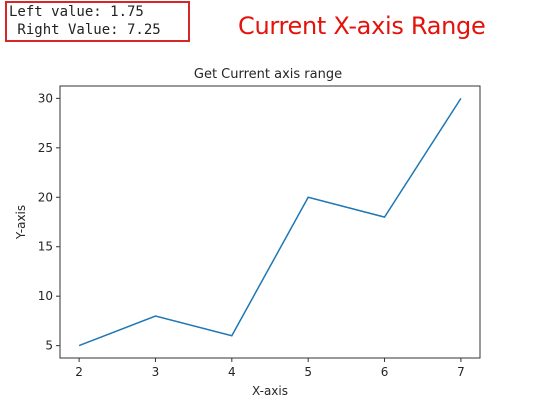 Image resolution: width=542 pixels, height=413 pixels. What do you see at coordinates (45, 197) in the screenshot?
I see `y-tick-label: 20` at bounding box center [45, 197].